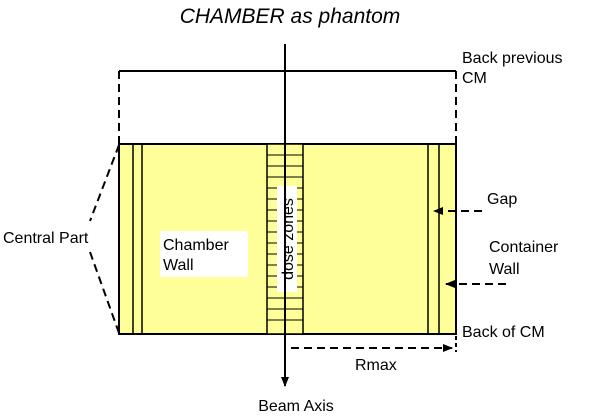 The image size is (592, 416). Describe the element at coordinates (504, 269) in the screenshot. I see `container-wall-label-line2: Wall` at that location.